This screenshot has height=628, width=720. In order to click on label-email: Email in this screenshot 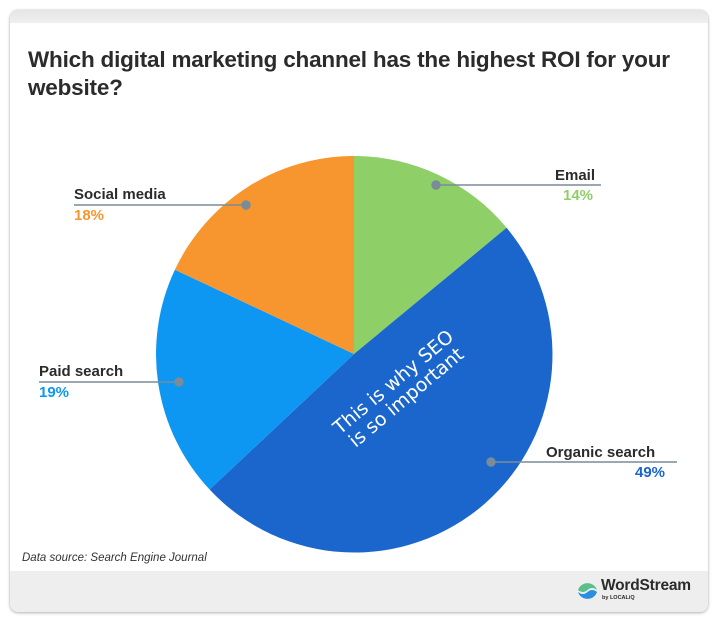, I will do `click(575, 175)`.